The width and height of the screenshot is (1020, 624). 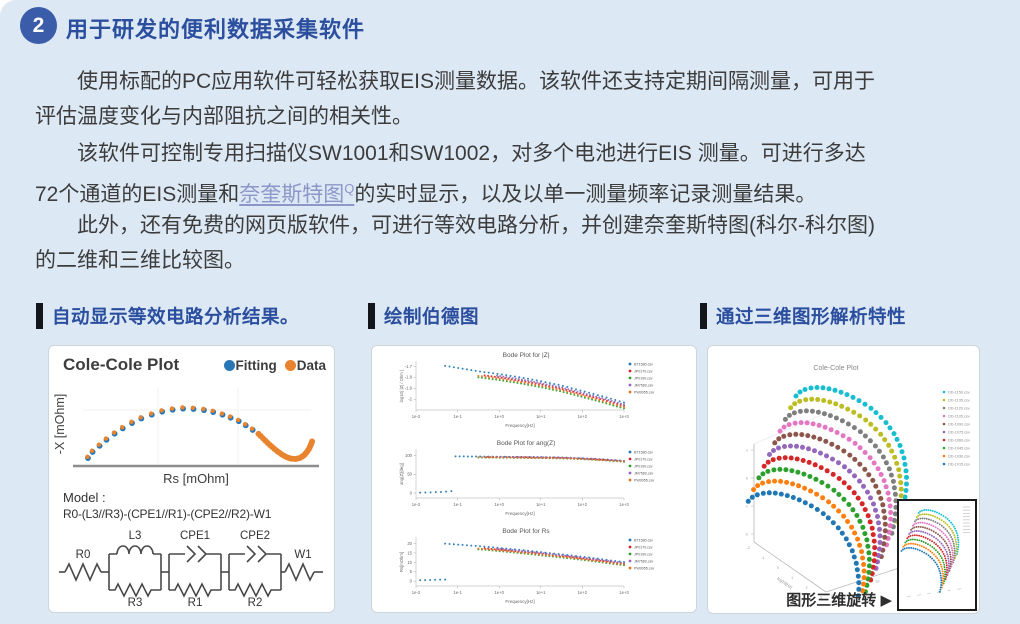 What do you see at coordinates (959, 424) in the screenshot?
I see `svg-text: DD-1090.csv` at bounding box center [959, 424].